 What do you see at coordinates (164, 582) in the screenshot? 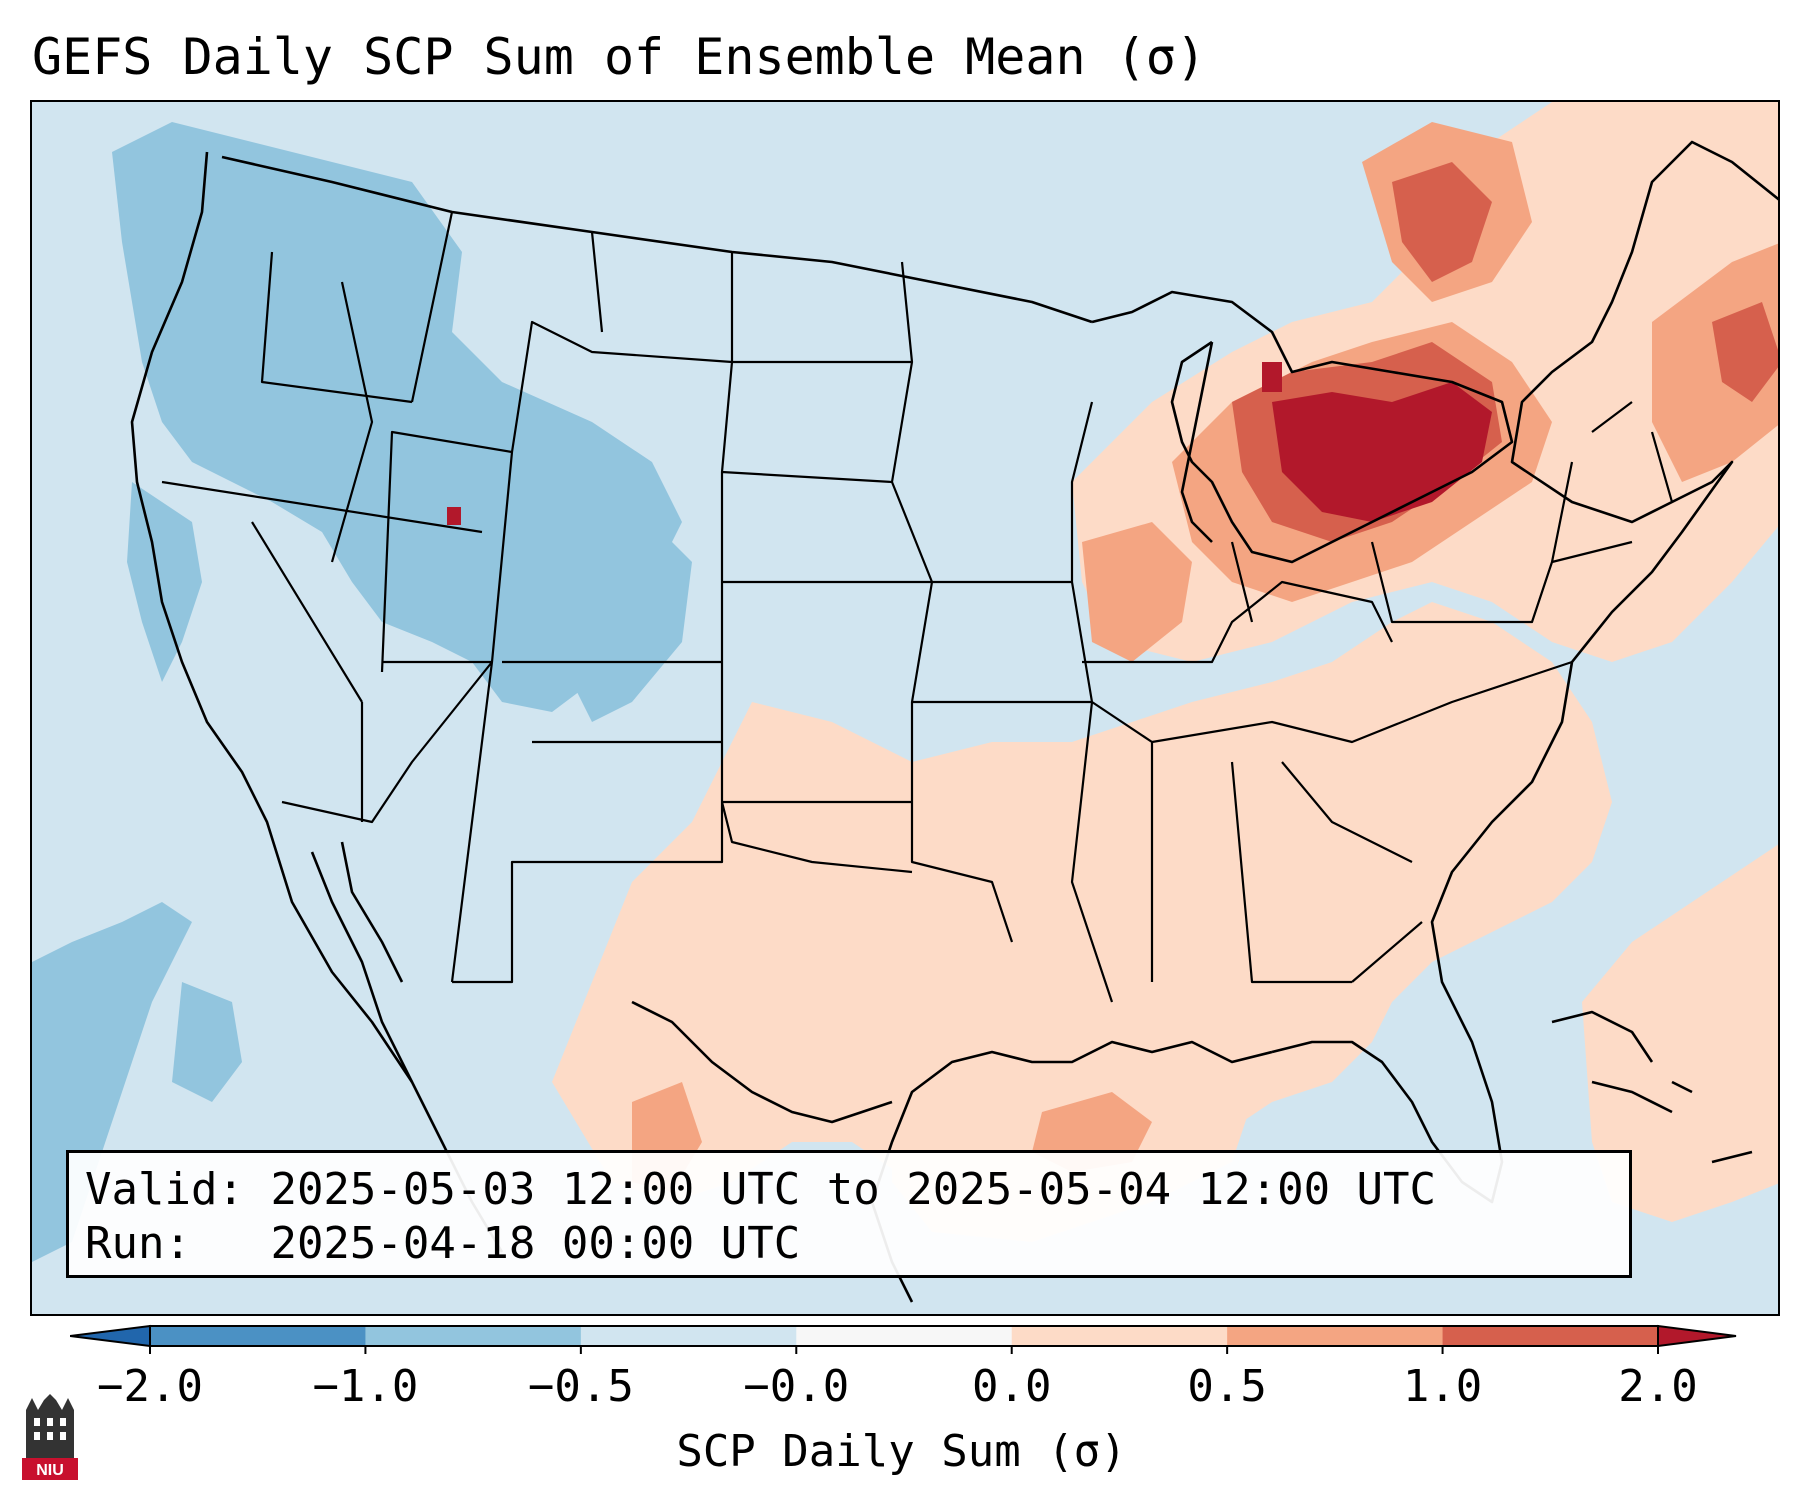
I see `blue-region-coast` at bounding box center [164, 582].